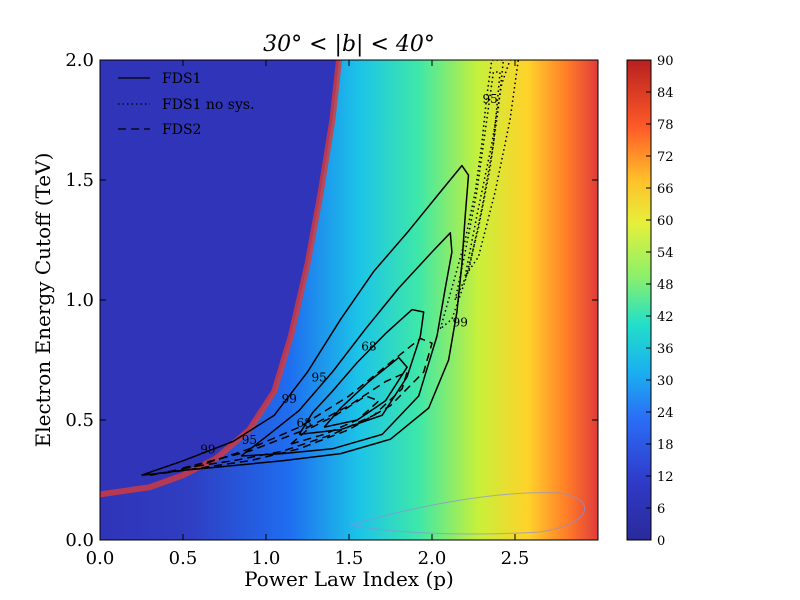  I want to click on x-tick-label: 0.0, so click(100, 558).